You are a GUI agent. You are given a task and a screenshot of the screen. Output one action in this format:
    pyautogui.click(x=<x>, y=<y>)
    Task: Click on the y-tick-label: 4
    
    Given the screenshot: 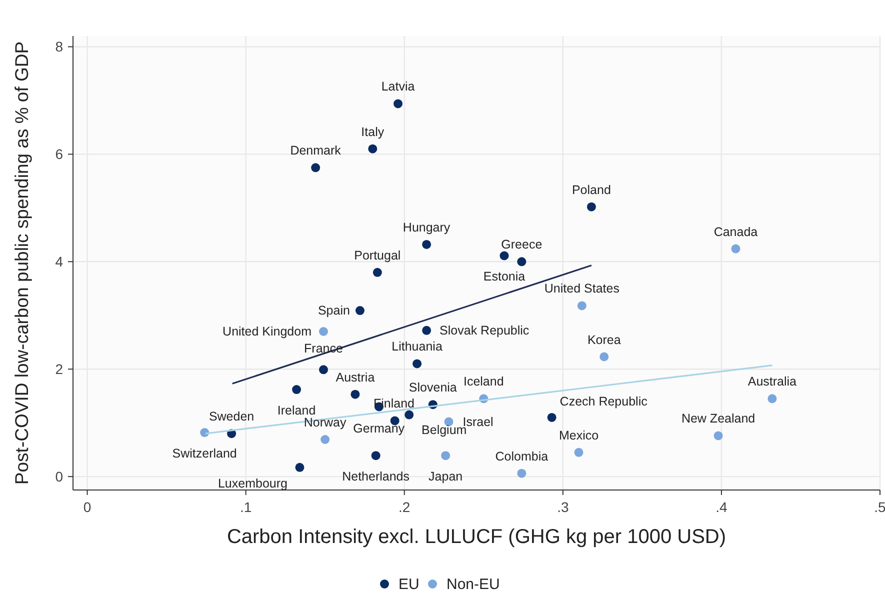 What is the action you would take?
    pyautogui.click(x=59, y=262)
    